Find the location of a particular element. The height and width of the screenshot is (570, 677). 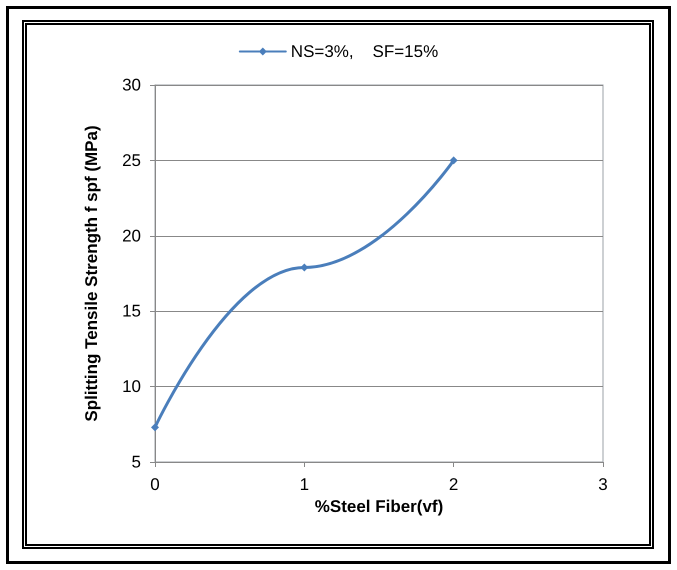

x-tick-label: 0 is located at coordinates (155, 484).